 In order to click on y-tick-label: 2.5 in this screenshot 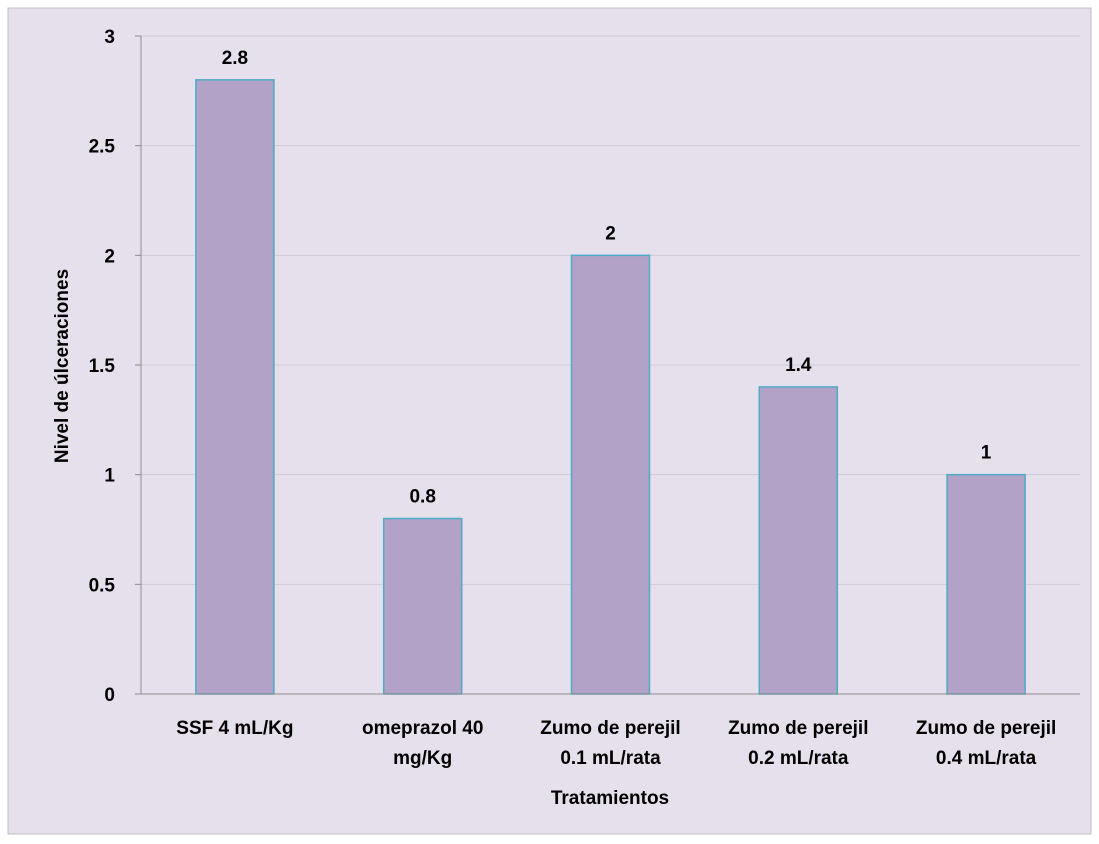, I will do `click(102, 147)`.